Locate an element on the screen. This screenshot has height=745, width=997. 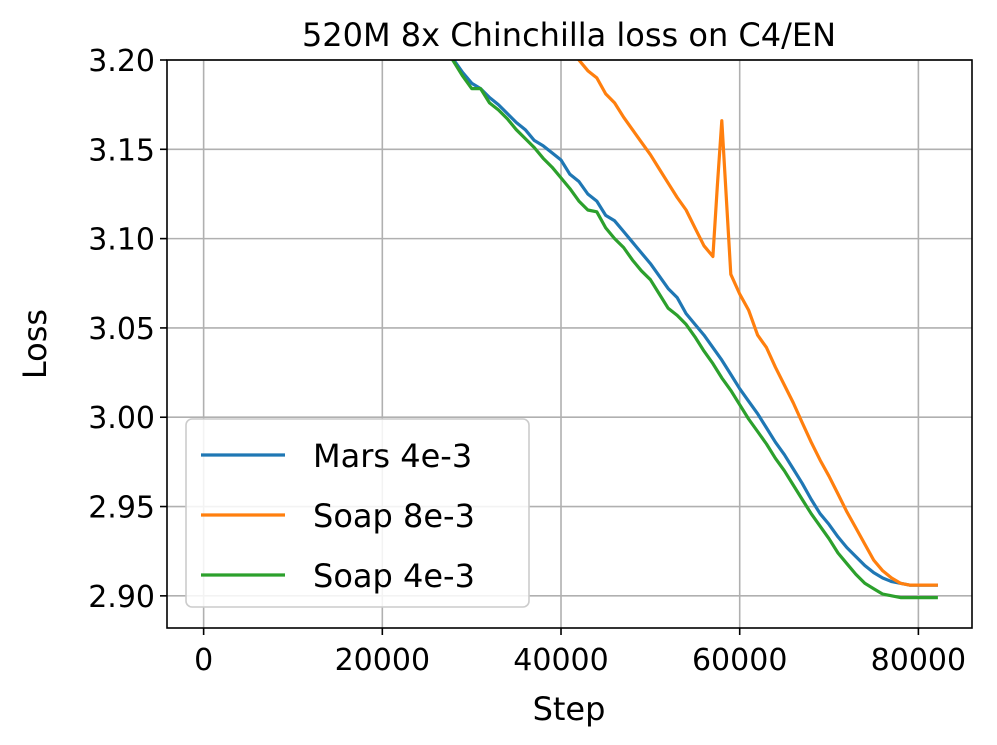
x-axis-label: Step is located at coordinates (569, 709).